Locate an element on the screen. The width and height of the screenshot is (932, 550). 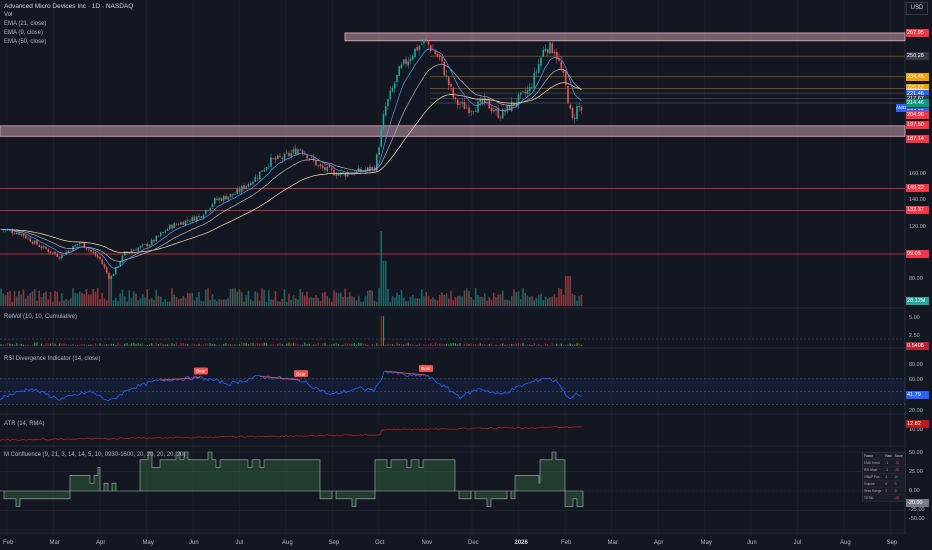
atr-label: ATR (14, RMA) is located at coordinates (24, 424).